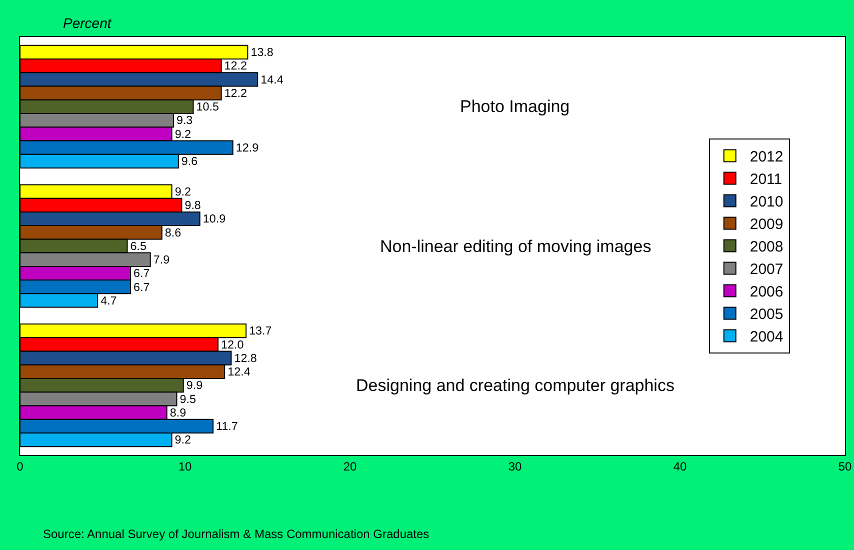  Describe the element at coordinates (138, 246) in the screenshot. I see `data-label: 6.5` at that location.